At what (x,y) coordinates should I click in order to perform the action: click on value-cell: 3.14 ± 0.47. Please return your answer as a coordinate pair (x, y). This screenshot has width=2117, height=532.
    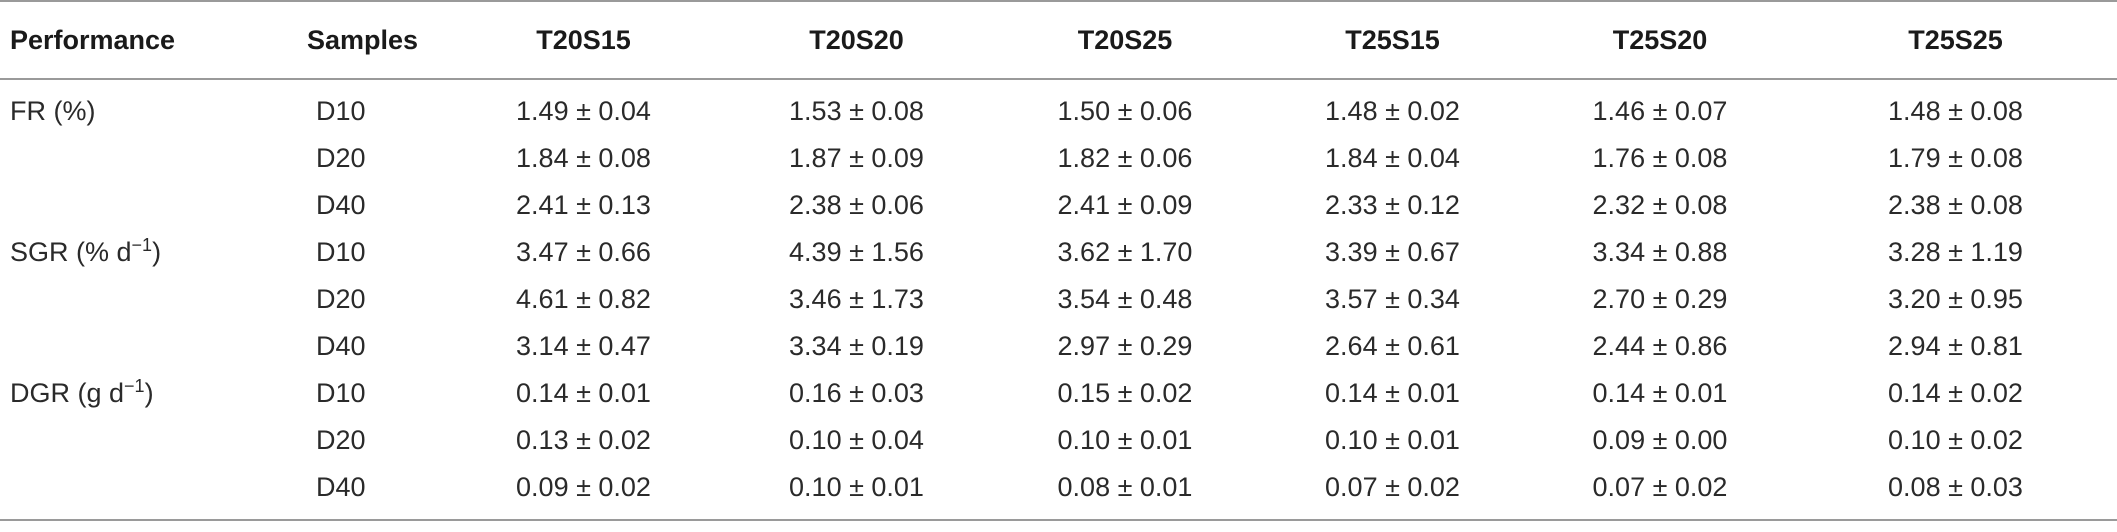
    Looking at the image, I should click on (583, 346).